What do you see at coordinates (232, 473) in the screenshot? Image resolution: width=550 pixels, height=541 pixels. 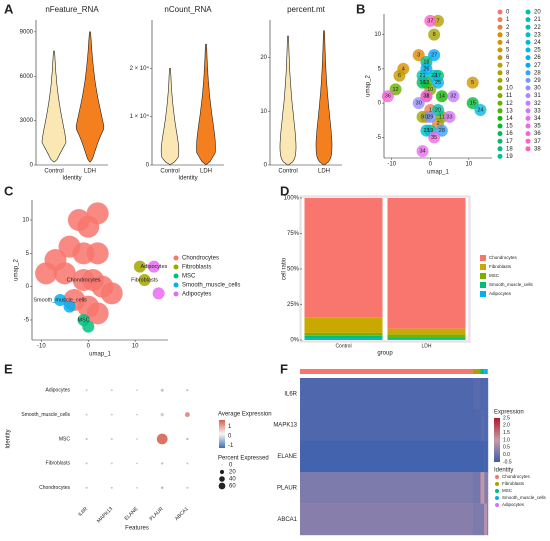 I see `size-label: 20` at bounding box center [232, 473].